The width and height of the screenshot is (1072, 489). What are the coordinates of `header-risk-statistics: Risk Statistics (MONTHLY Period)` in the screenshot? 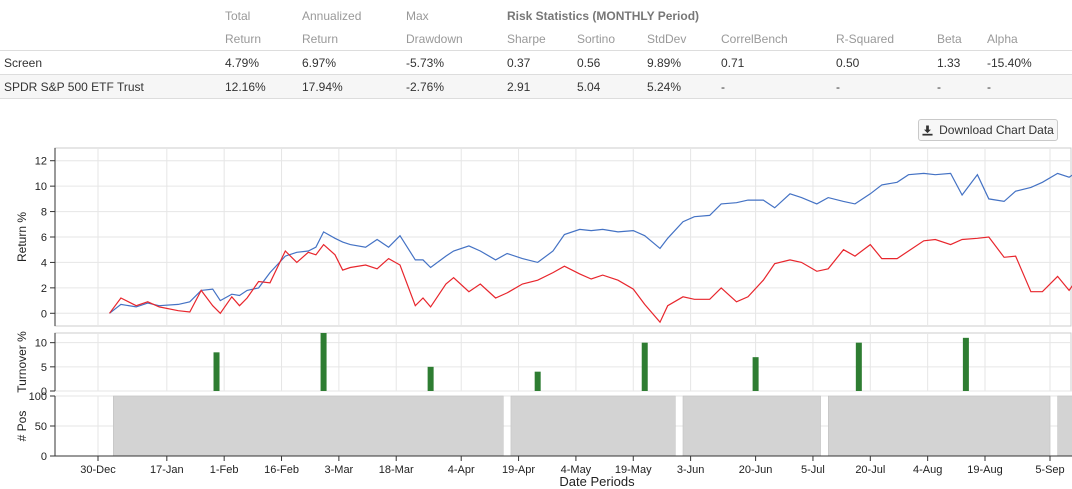 It's located at (603, 15).